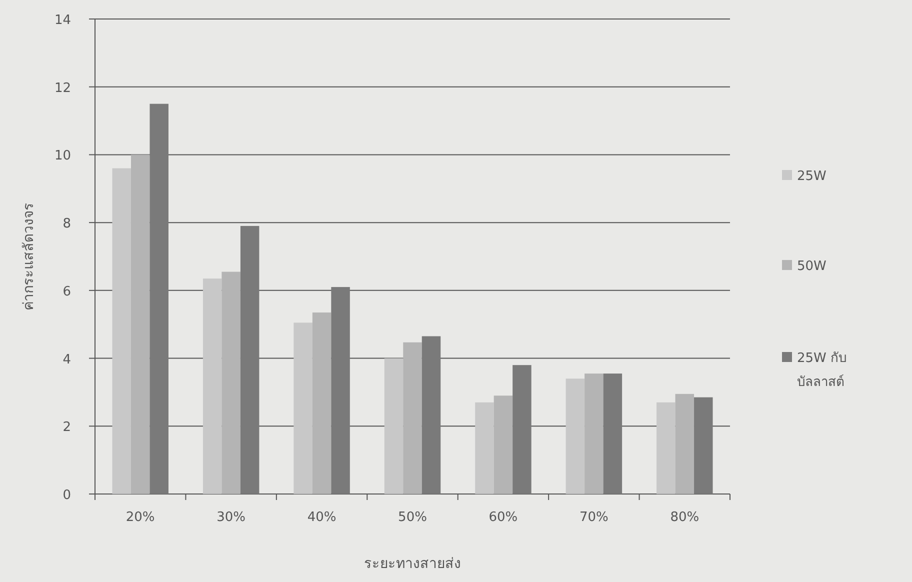 Image resolution: width=912 pixels, height=582 pixels. Describe the element at coordinates (66, 428) in the screenshot. I see `y-tick-label: 2` at that location.